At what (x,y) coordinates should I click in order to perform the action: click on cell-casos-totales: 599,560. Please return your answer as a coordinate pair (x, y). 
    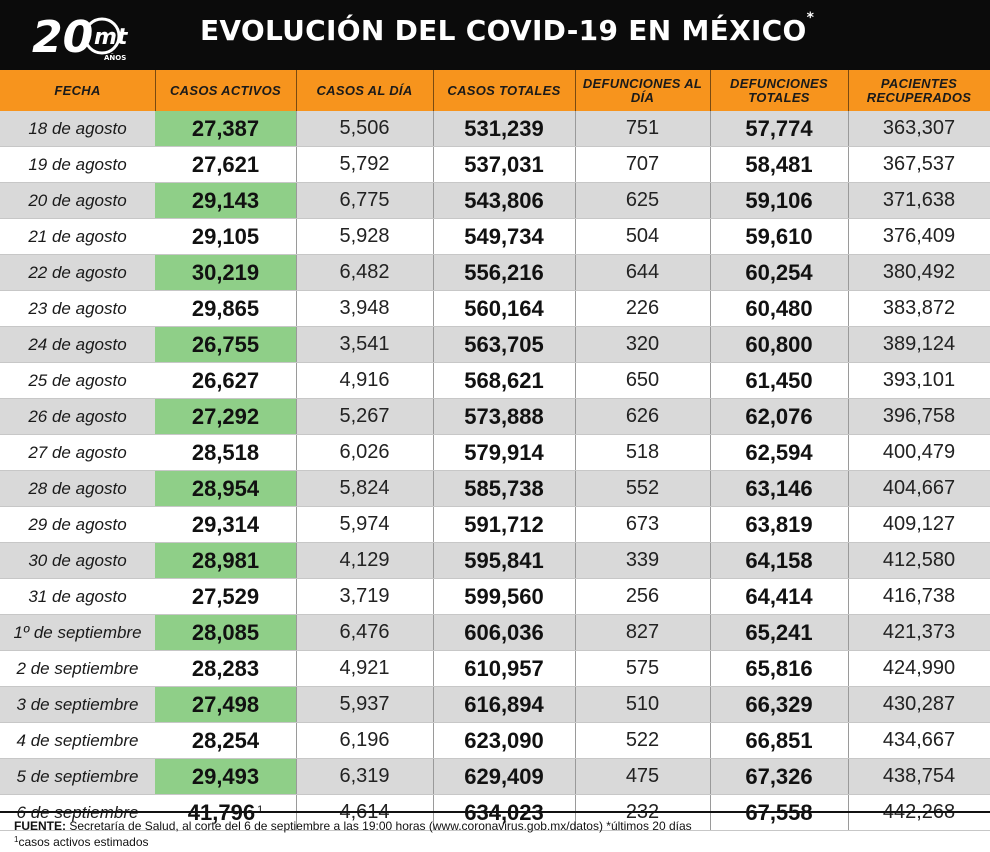
    Looking at the image, I should click on (504, 596).